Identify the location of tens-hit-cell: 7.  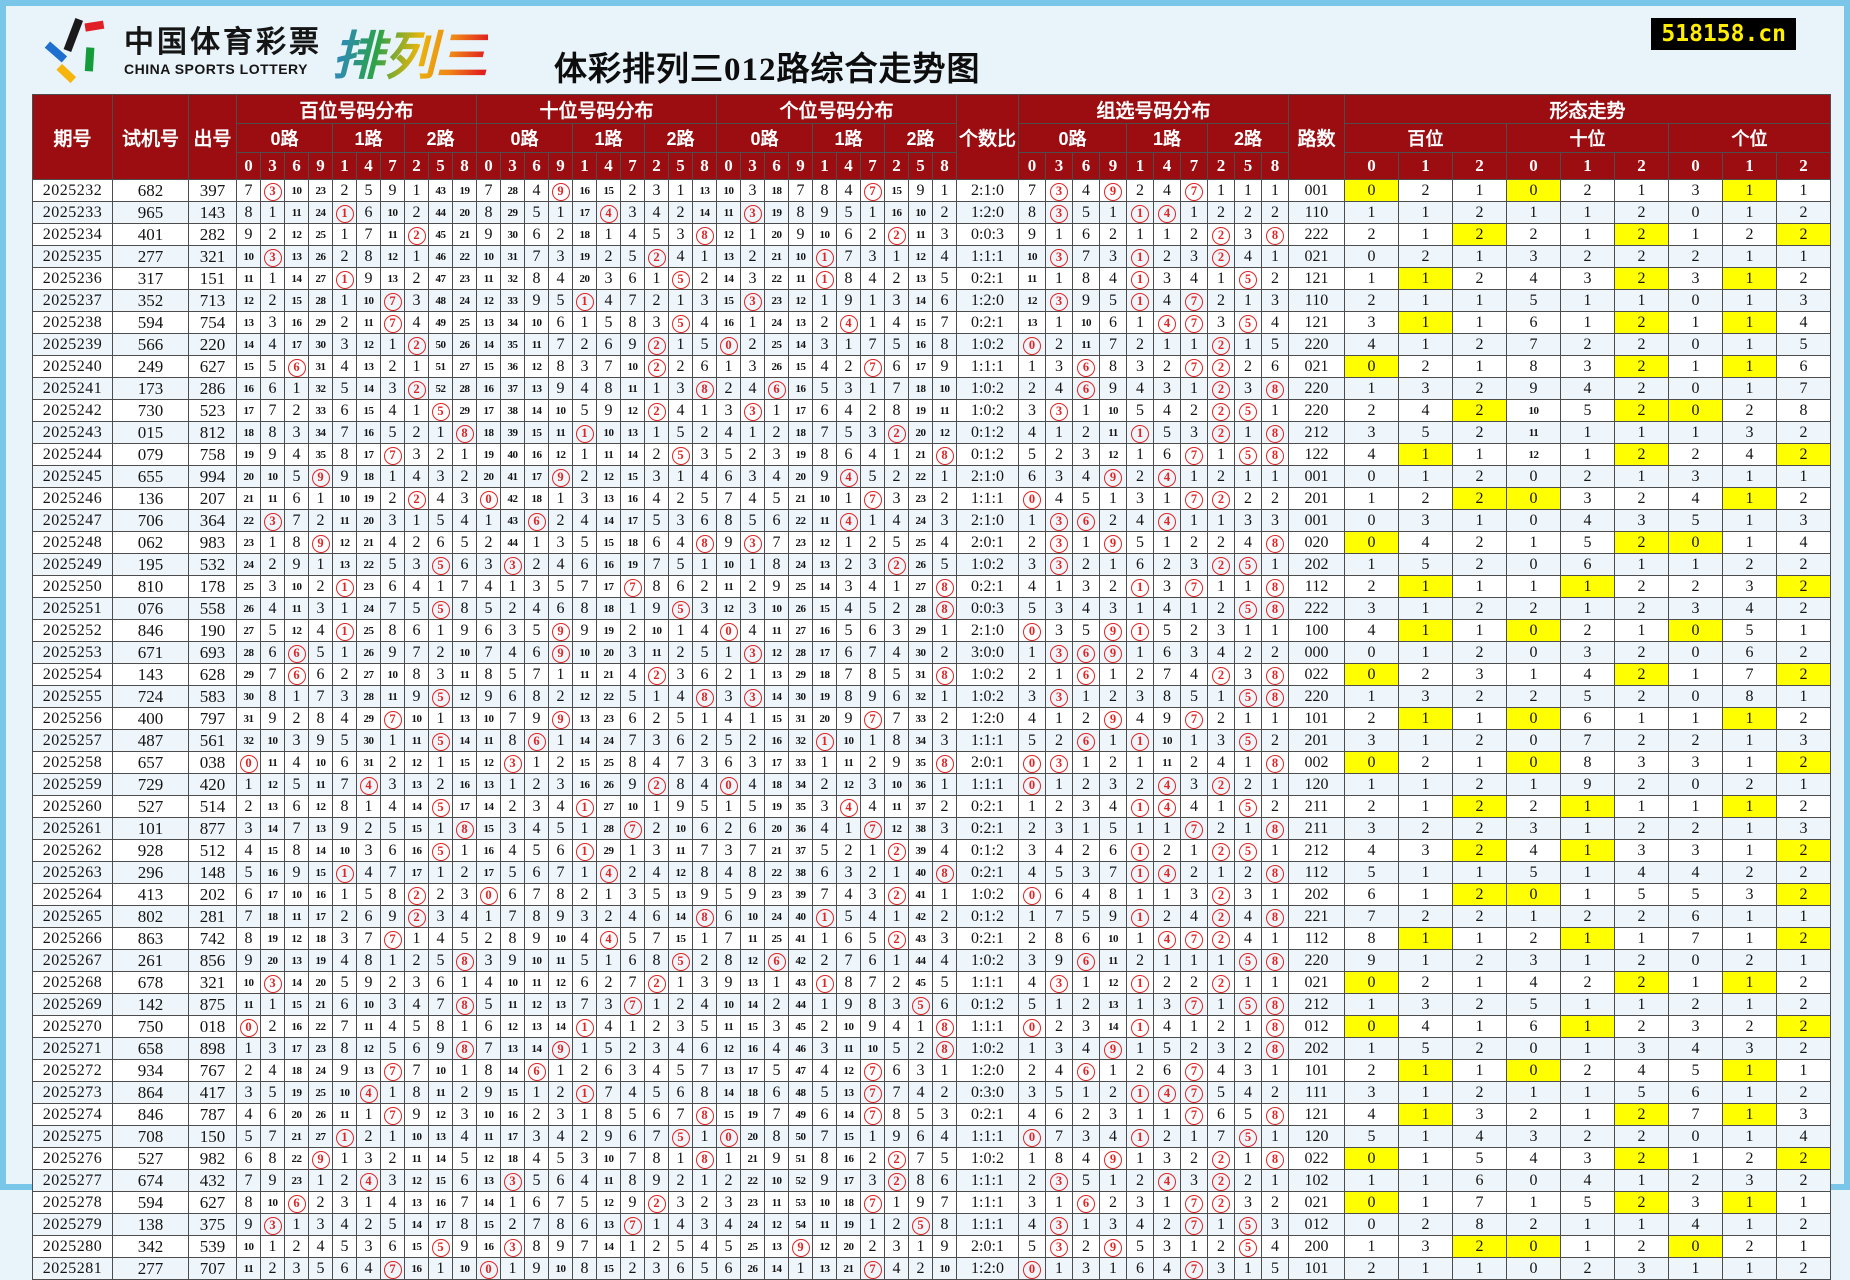
(632, 1224).